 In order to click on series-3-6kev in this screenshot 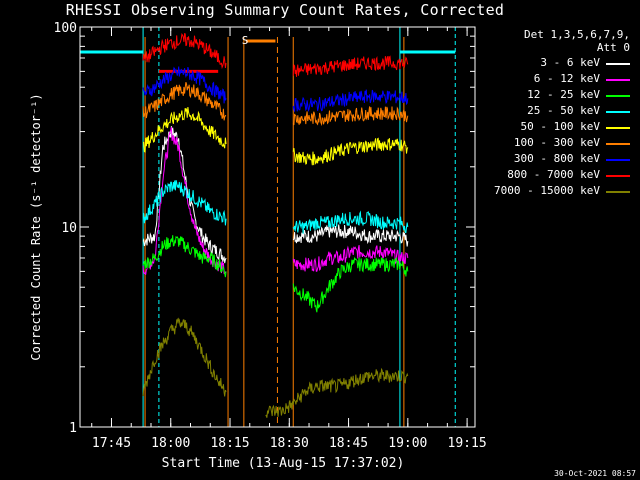, I will do `click(275, 195)`.